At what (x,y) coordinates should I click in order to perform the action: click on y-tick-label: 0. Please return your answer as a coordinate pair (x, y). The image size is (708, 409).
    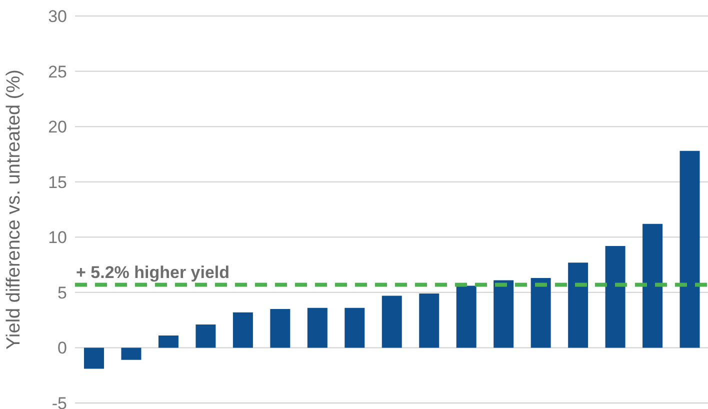
    Looking at the image, I should click on (62, 348).